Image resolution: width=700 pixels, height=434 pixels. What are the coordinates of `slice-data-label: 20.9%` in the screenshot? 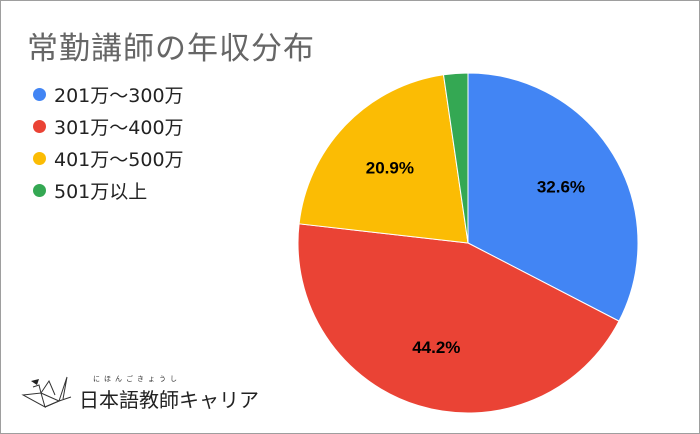 It's located at (390, 167).